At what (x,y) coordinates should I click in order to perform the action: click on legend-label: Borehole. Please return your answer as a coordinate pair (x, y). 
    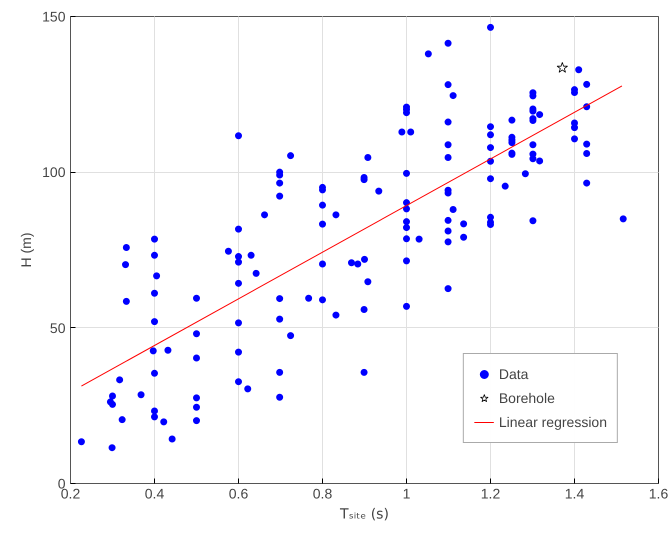
    Looking at the image, I should click on (526, 398).